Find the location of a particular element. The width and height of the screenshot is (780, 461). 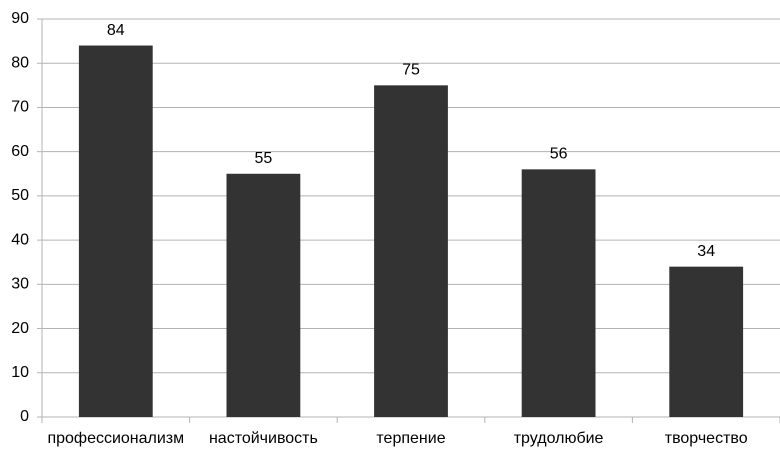

value-label: 56 is located at coordinates (559, 154).